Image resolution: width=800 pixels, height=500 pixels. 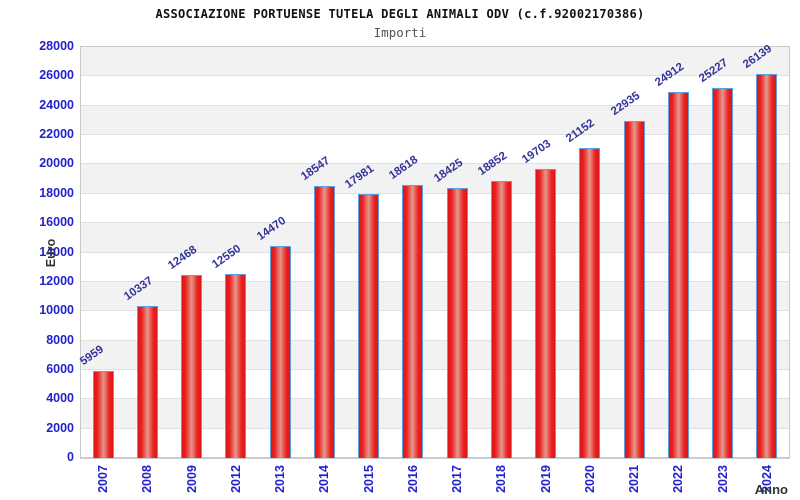 What do you see at coordinates (545, 479) in the screenshot?
I see `x-tick-label: 2019` at bounding box center [545, 479].